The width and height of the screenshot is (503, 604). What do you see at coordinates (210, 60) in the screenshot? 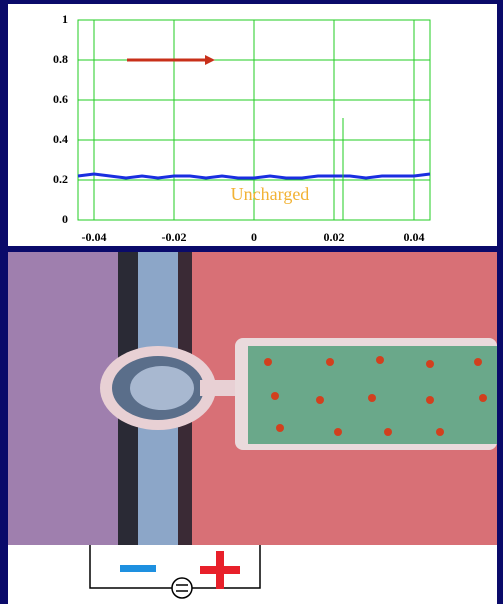
I see `arrow-head` at bounding box center [210, 60].